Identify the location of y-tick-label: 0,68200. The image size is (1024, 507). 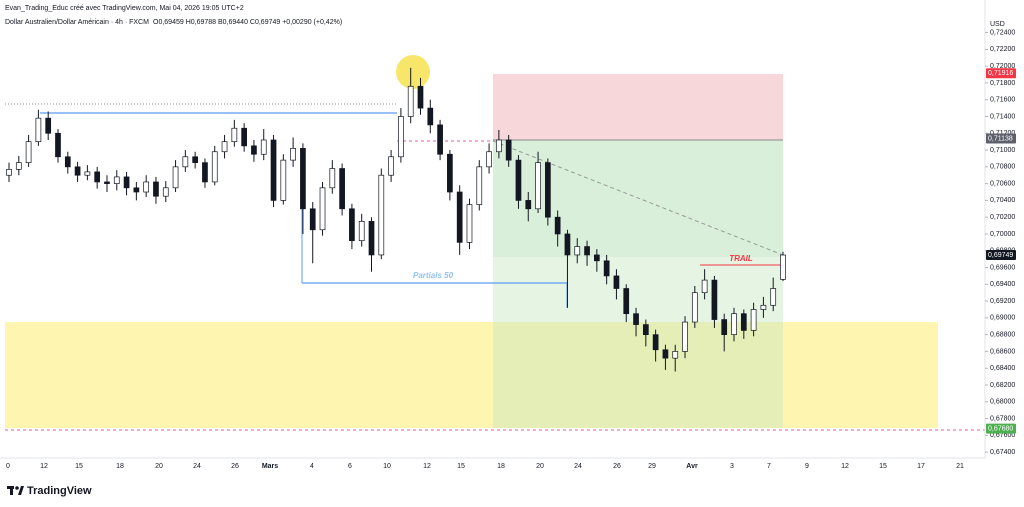
(1002, 385).